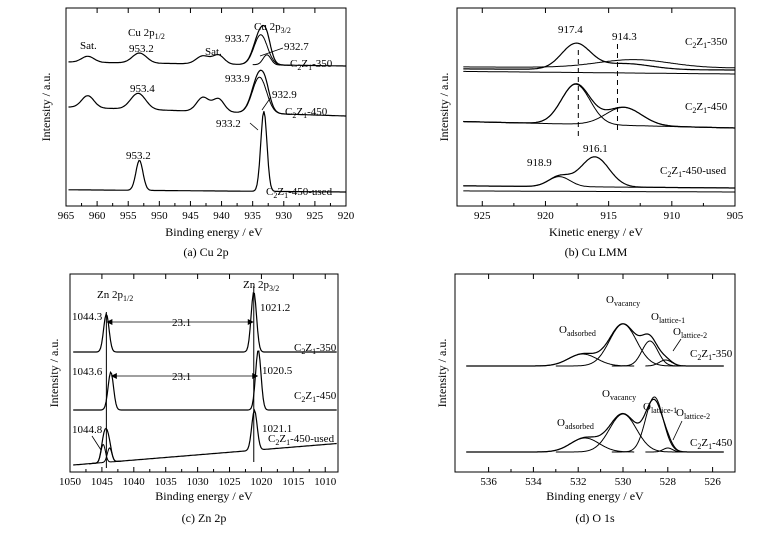  What do you see at coordinates (624, 37) in the screenshot?
I see `annotation-b9143: 914.3` at bounding box center [624, 37].